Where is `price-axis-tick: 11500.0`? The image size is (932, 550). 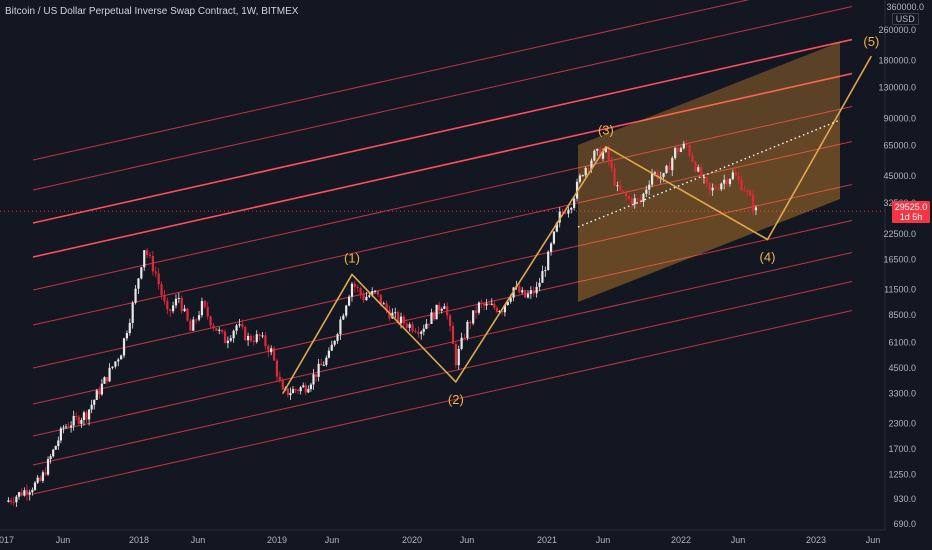
price-axis-tick: 11500.0 is located at coordinates (900, 290).